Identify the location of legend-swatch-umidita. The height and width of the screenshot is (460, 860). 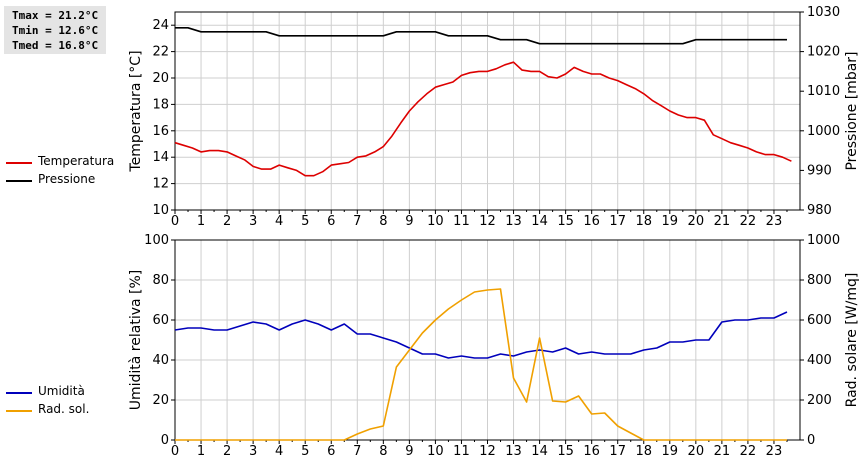
(19, 393).